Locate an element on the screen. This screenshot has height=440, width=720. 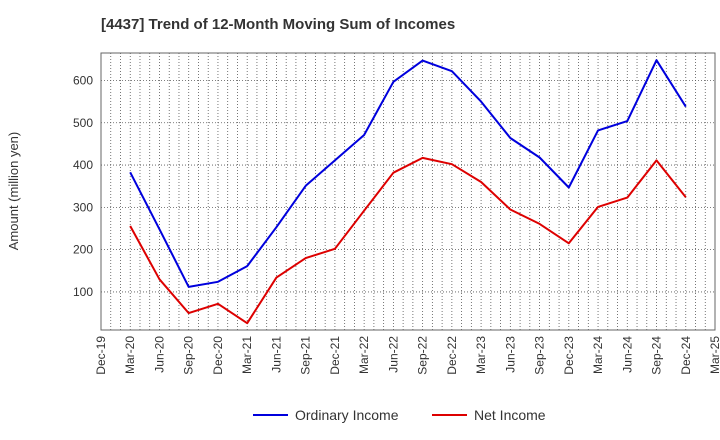
x-tick-label: Mar-25 is located at coordinates (714, 355).